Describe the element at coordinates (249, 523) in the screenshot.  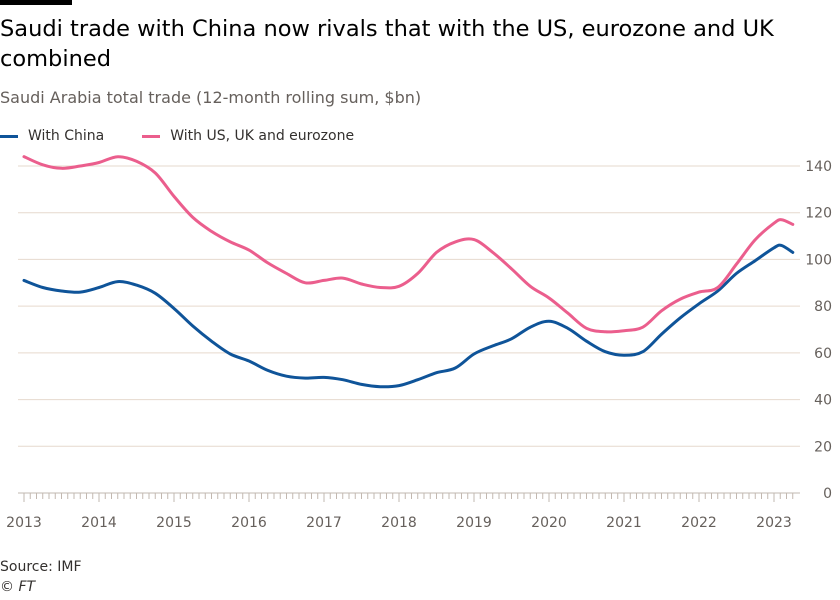
I see `x-tick-label: 2016` at that location.